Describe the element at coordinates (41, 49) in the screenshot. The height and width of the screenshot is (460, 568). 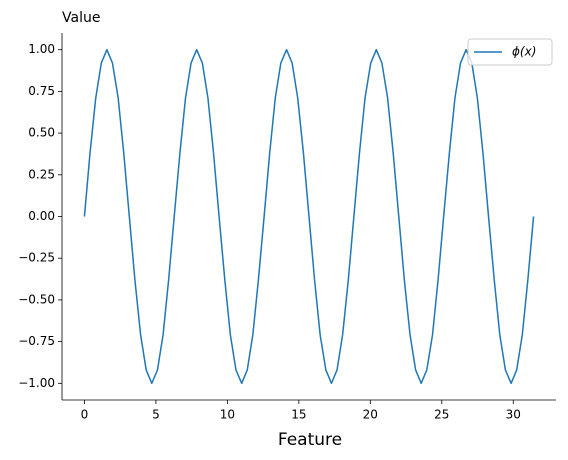
I see `y-tick-label: 1.00` at that location.